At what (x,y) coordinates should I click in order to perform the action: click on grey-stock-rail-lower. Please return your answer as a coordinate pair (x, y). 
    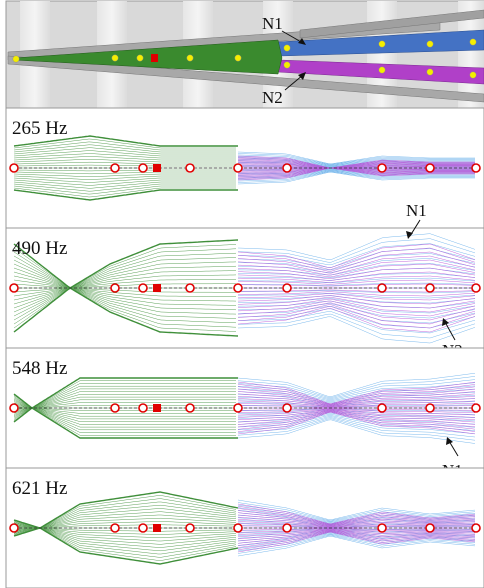
    Looking at the image, I should click on (245, 79).